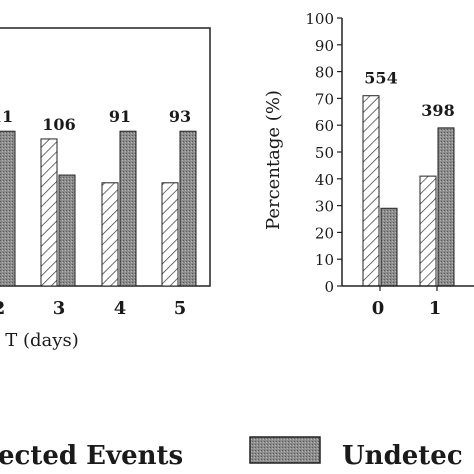 This screenshot has height=474, width=474. Describe the element at coordinates (324, 180) in the screenshot. I see `y-tick-label: 40` at that location.